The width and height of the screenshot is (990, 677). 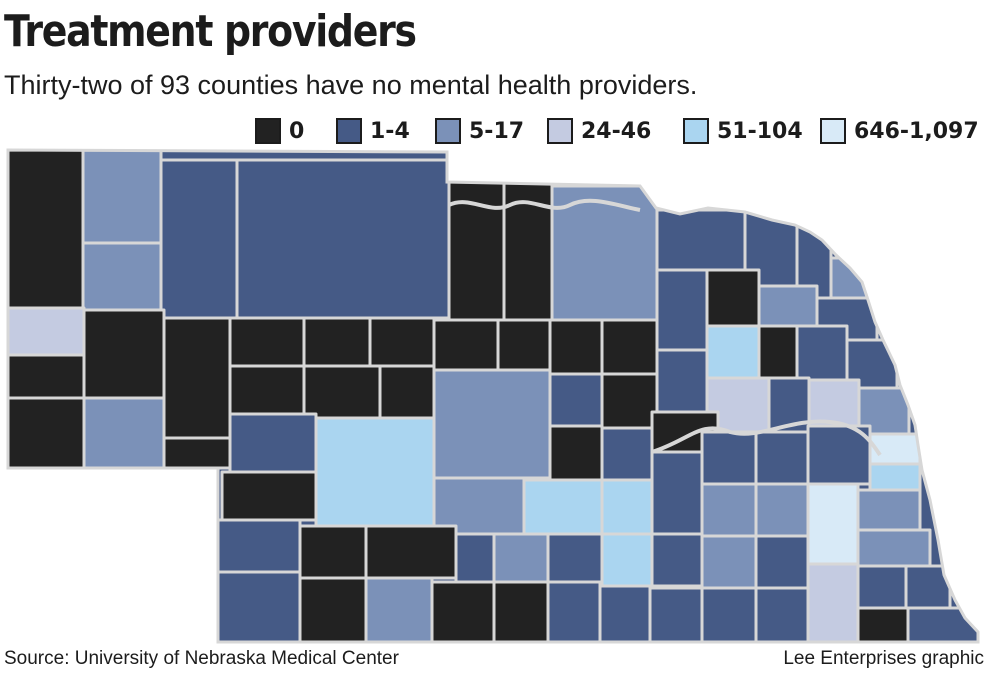 What do you see at coordinates (544, 205) in the screenshot?
I see `niobrara-river` at bounding box center [544, 205].